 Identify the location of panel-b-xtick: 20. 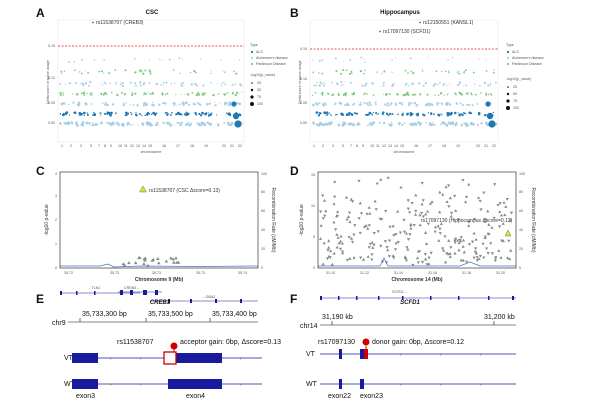
(478, 146).